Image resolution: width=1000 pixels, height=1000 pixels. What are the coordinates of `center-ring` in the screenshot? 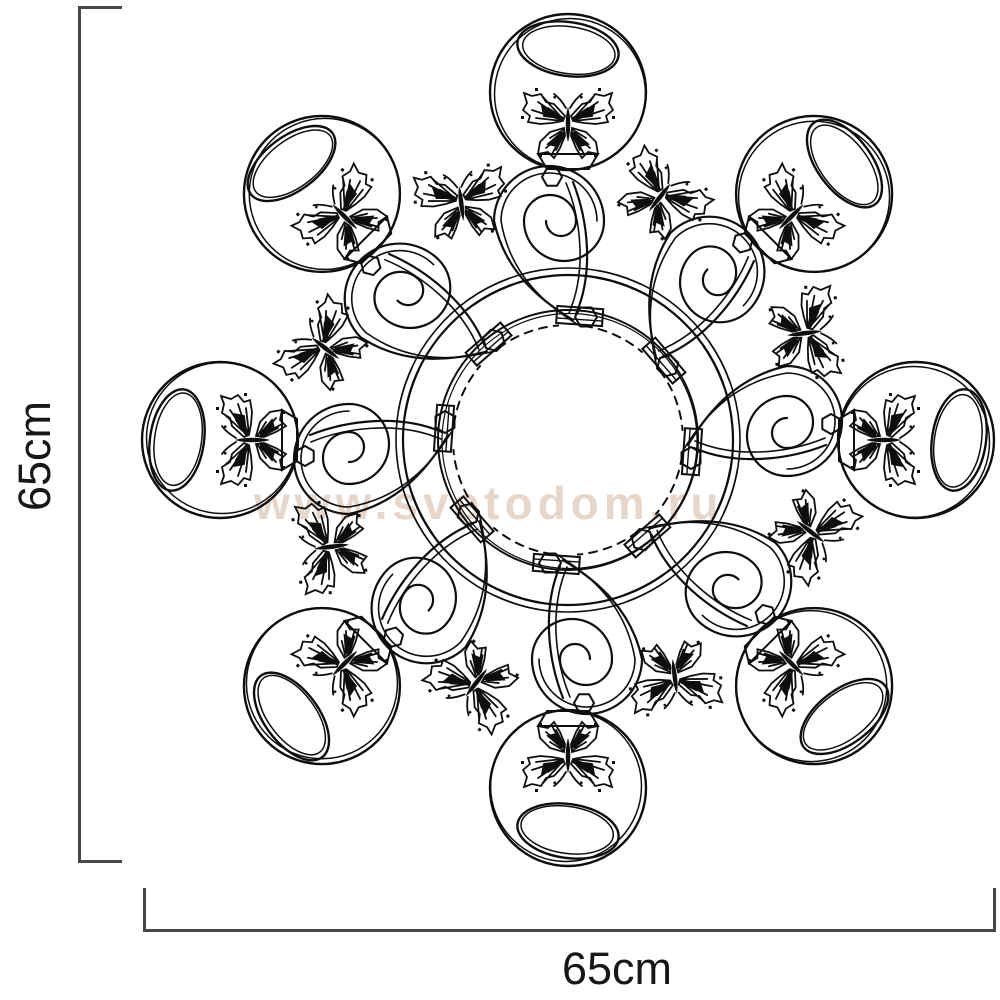 It's located at (568, 440).